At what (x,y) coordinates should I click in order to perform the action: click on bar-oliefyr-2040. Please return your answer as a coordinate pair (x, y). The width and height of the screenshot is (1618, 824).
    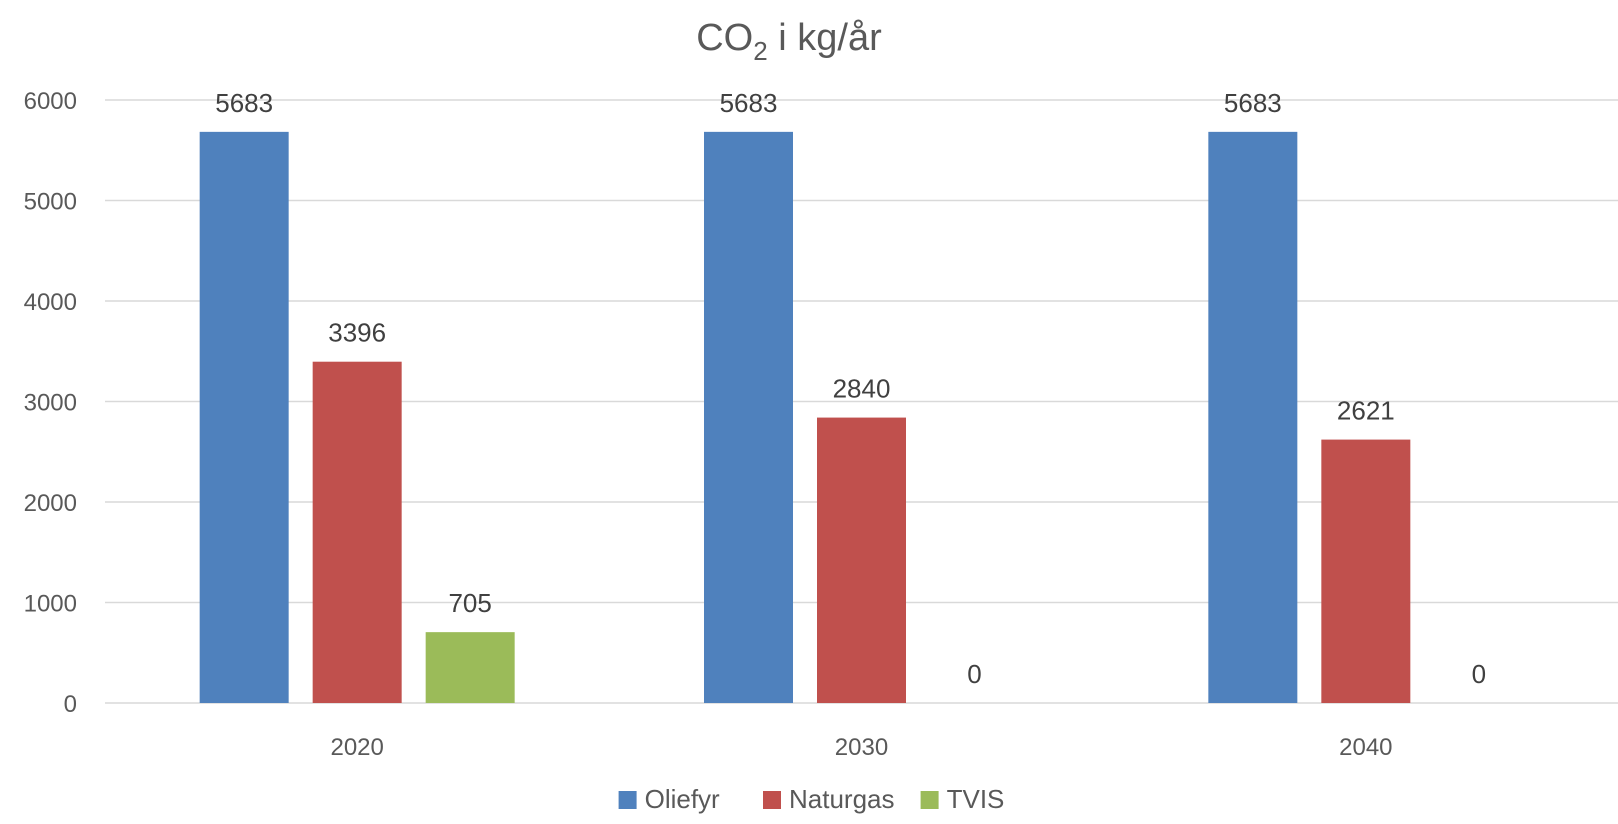
    Looking at the image, I should click on (1253, 417).